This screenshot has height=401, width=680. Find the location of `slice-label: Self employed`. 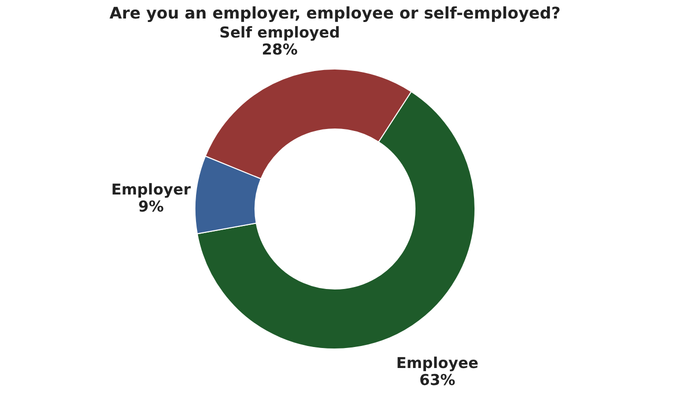

slice-label: Self employed is located at coordinates (279, 32).